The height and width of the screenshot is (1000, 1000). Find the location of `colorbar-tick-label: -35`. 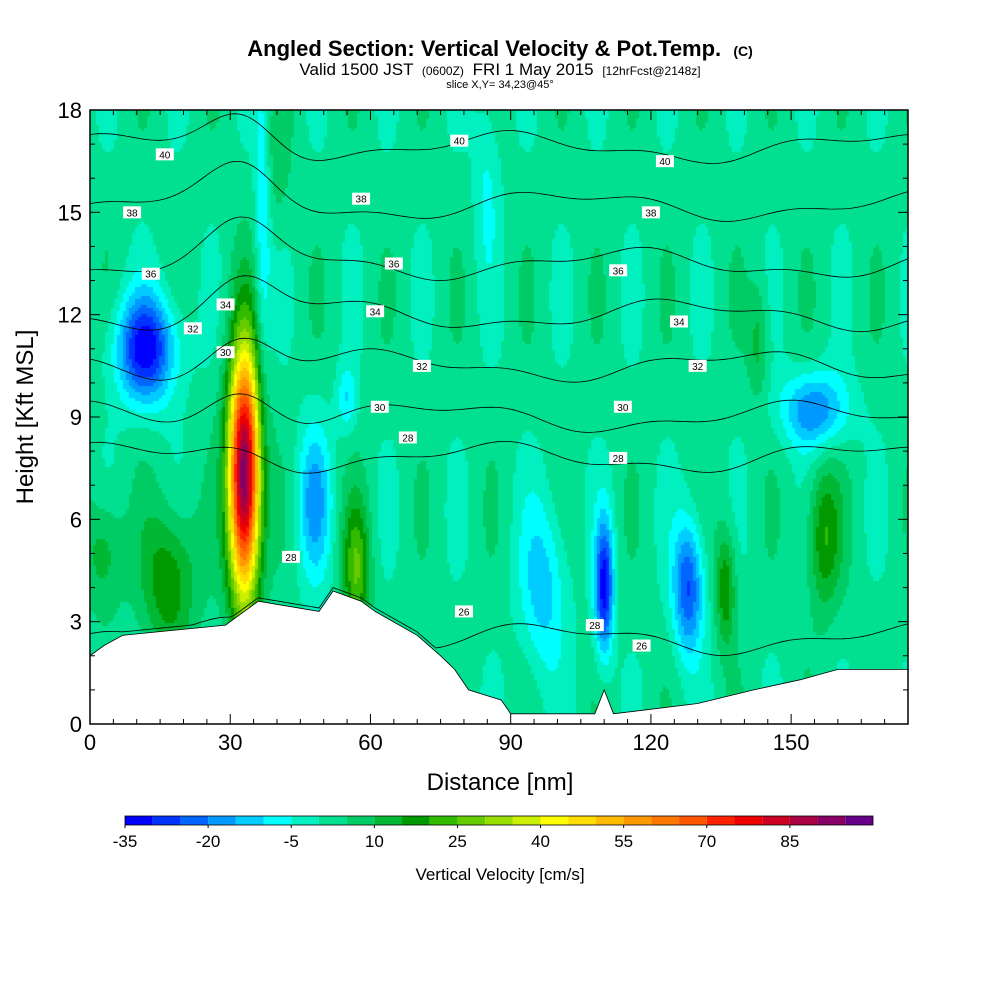

colorbar-tick-label: -35 is located at coordinates (125, 841).